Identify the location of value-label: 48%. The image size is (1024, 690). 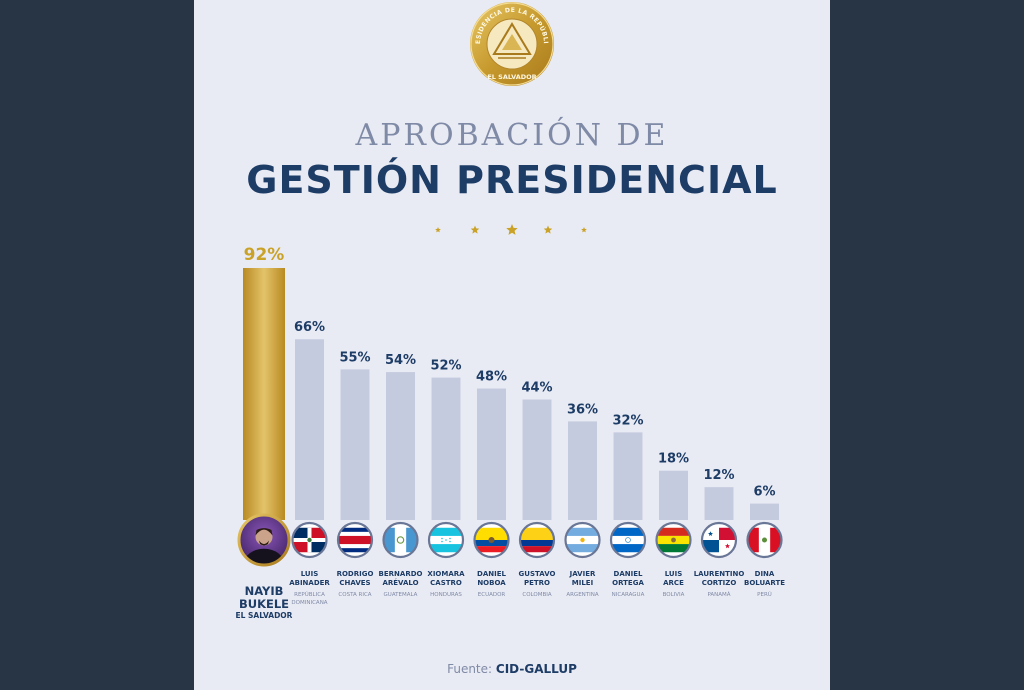
(491, 377).